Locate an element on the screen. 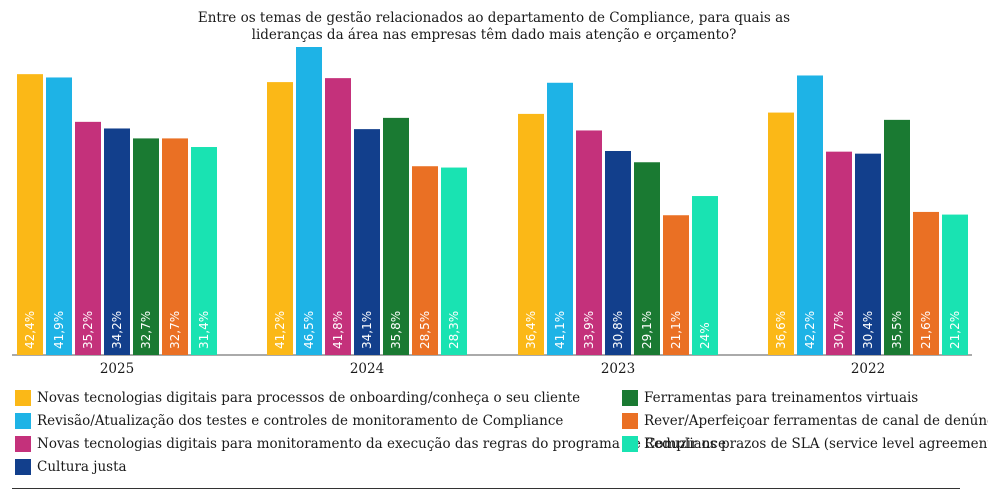 This screenshot has height=501, width=988. bar-value-label: 41,9% is located at coordinates (59, 330).